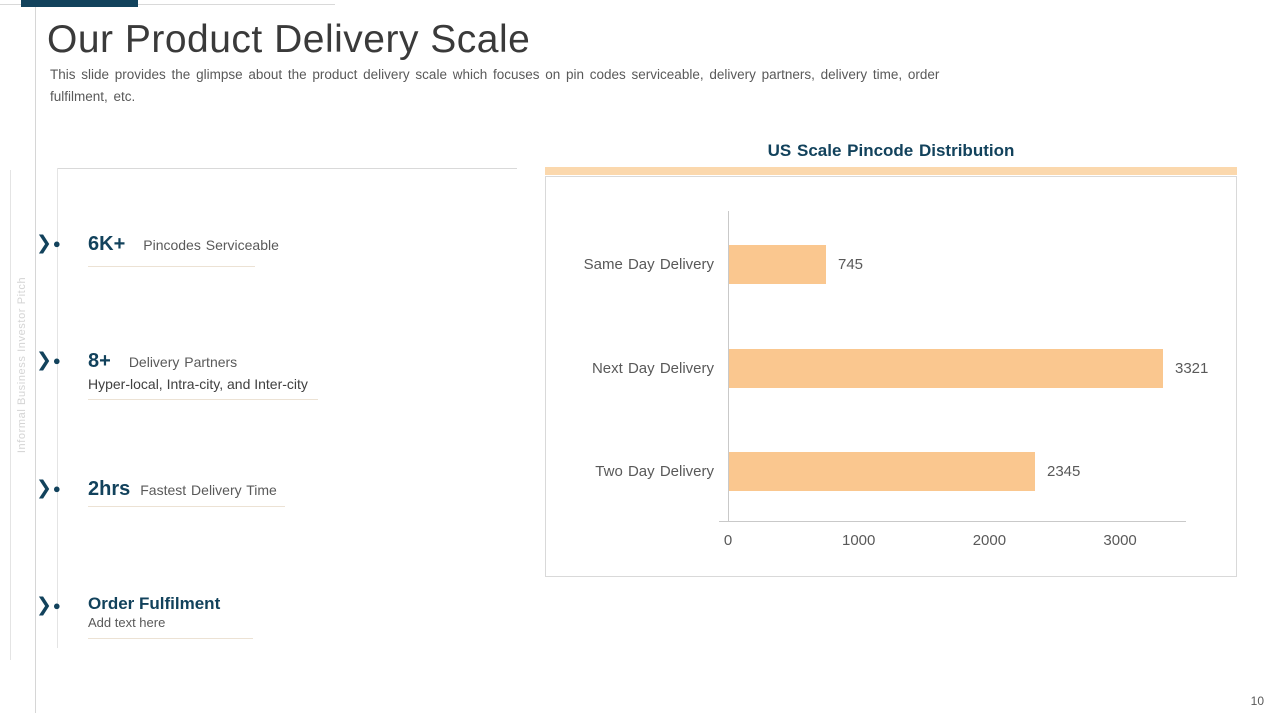 Image resolution: width=1280 pixels, height=720 pixels. I want to click on stat-value: 8+, so click(99, 361).